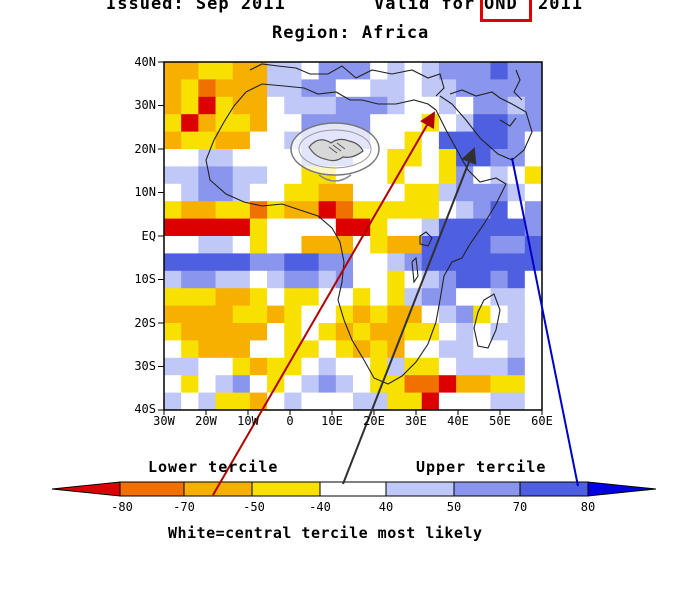  Describe the element at coordinates (560, 7) in the screenshot. I see `valid-year: 2011` at that location.